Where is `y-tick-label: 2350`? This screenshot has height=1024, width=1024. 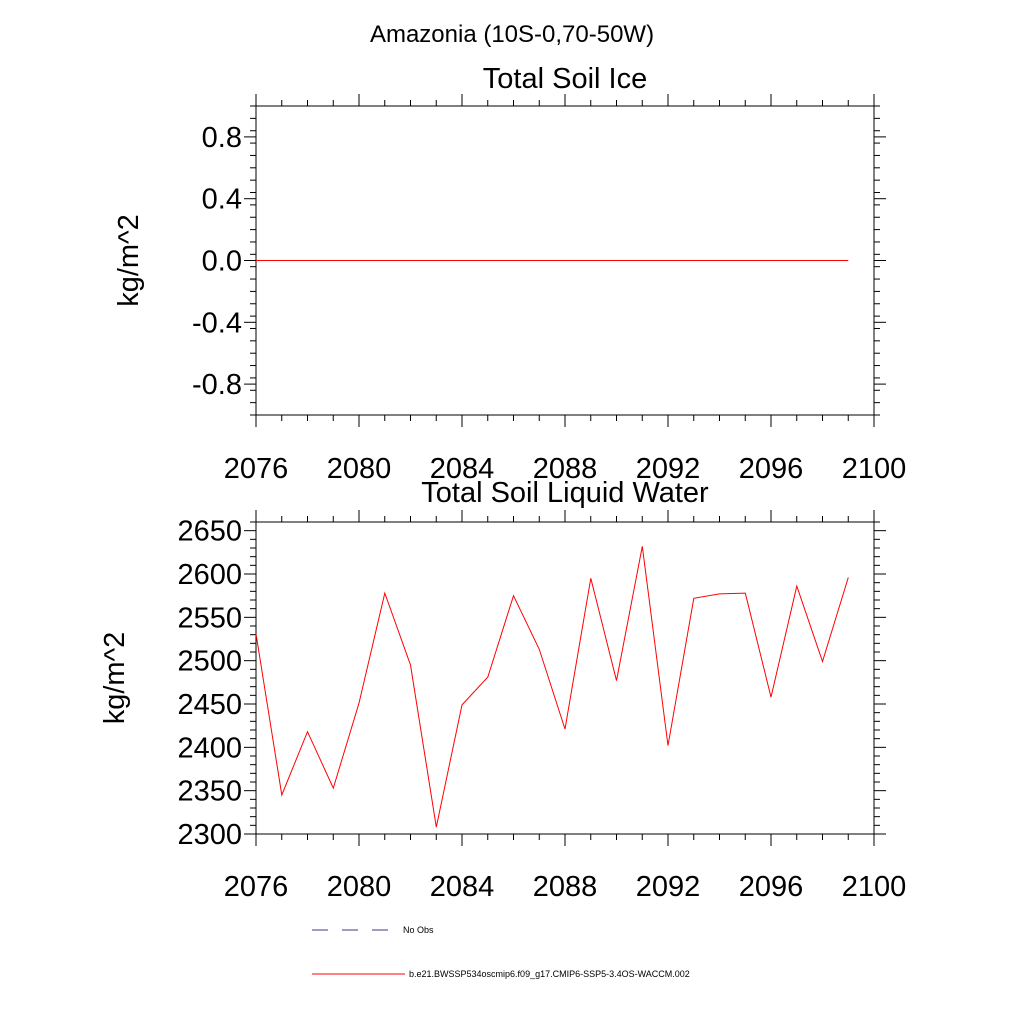 y-tick-label: 2350 is located at coordinates (209, 792).